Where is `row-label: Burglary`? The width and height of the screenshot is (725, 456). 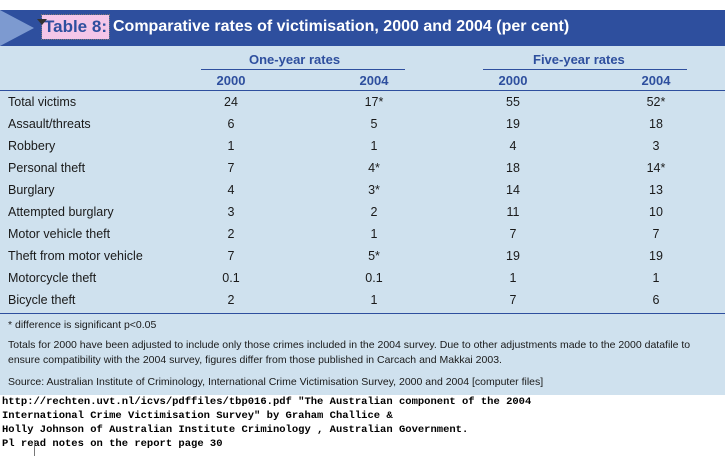
row-label: Burglary is located at coordinates (31, 190).